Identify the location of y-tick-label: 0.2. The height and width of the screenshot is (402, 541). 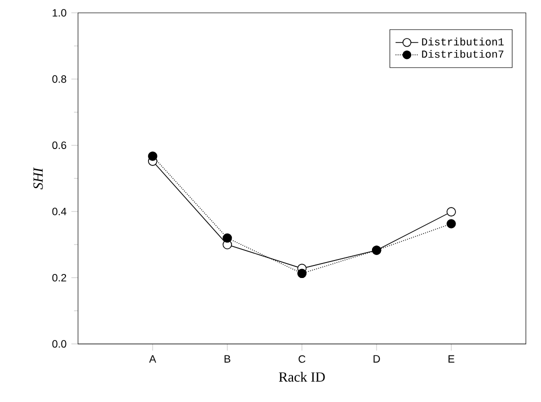
(59, 278).